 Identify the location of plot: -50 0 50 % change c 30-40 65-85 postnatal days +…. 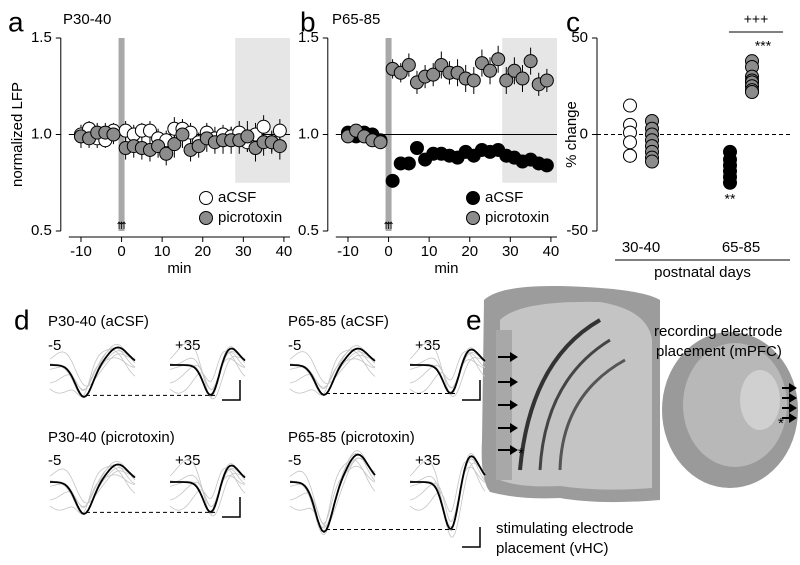
(676, 143).